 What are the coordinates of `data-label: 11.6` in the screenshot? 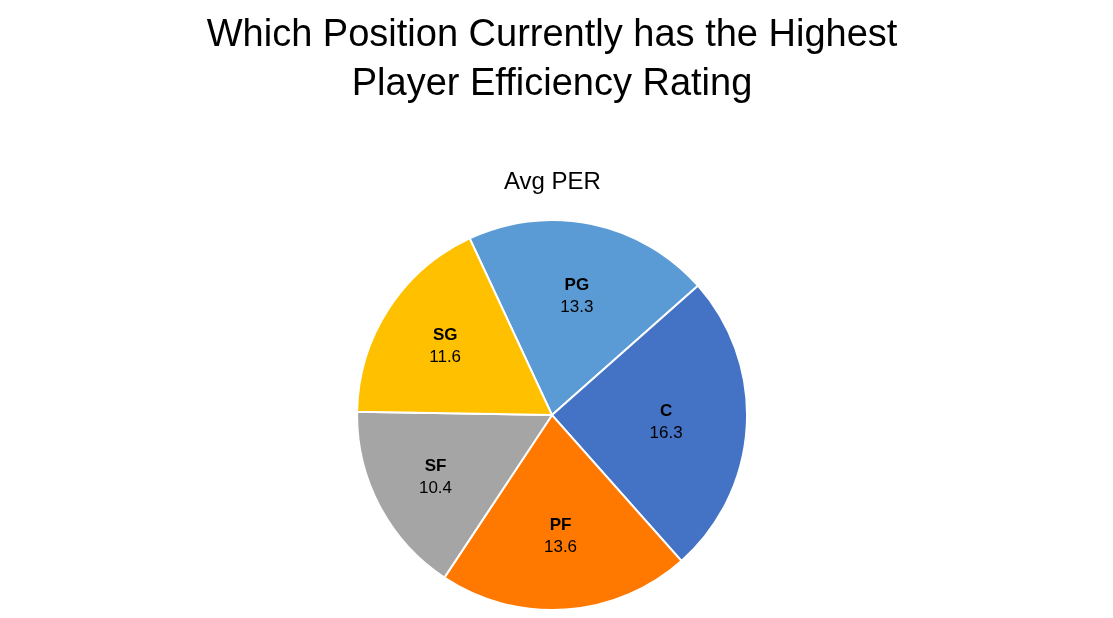 It's located at (445, 357).